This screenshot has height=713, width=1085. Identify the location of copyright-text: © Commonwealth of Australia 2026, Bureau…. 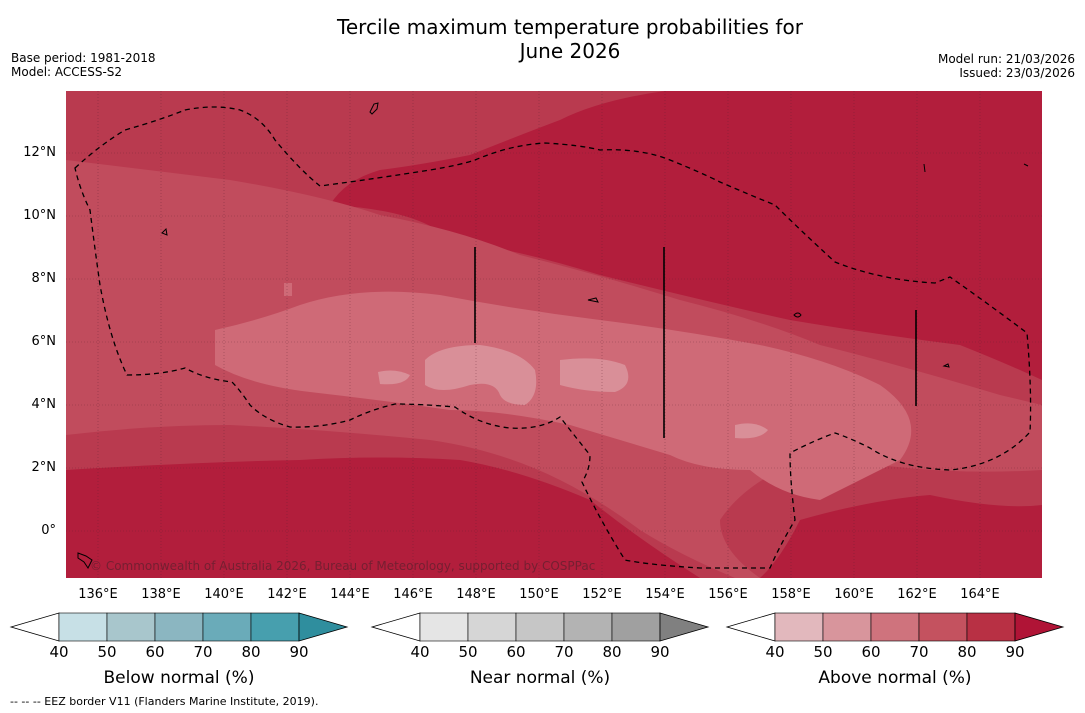
(342, 566).